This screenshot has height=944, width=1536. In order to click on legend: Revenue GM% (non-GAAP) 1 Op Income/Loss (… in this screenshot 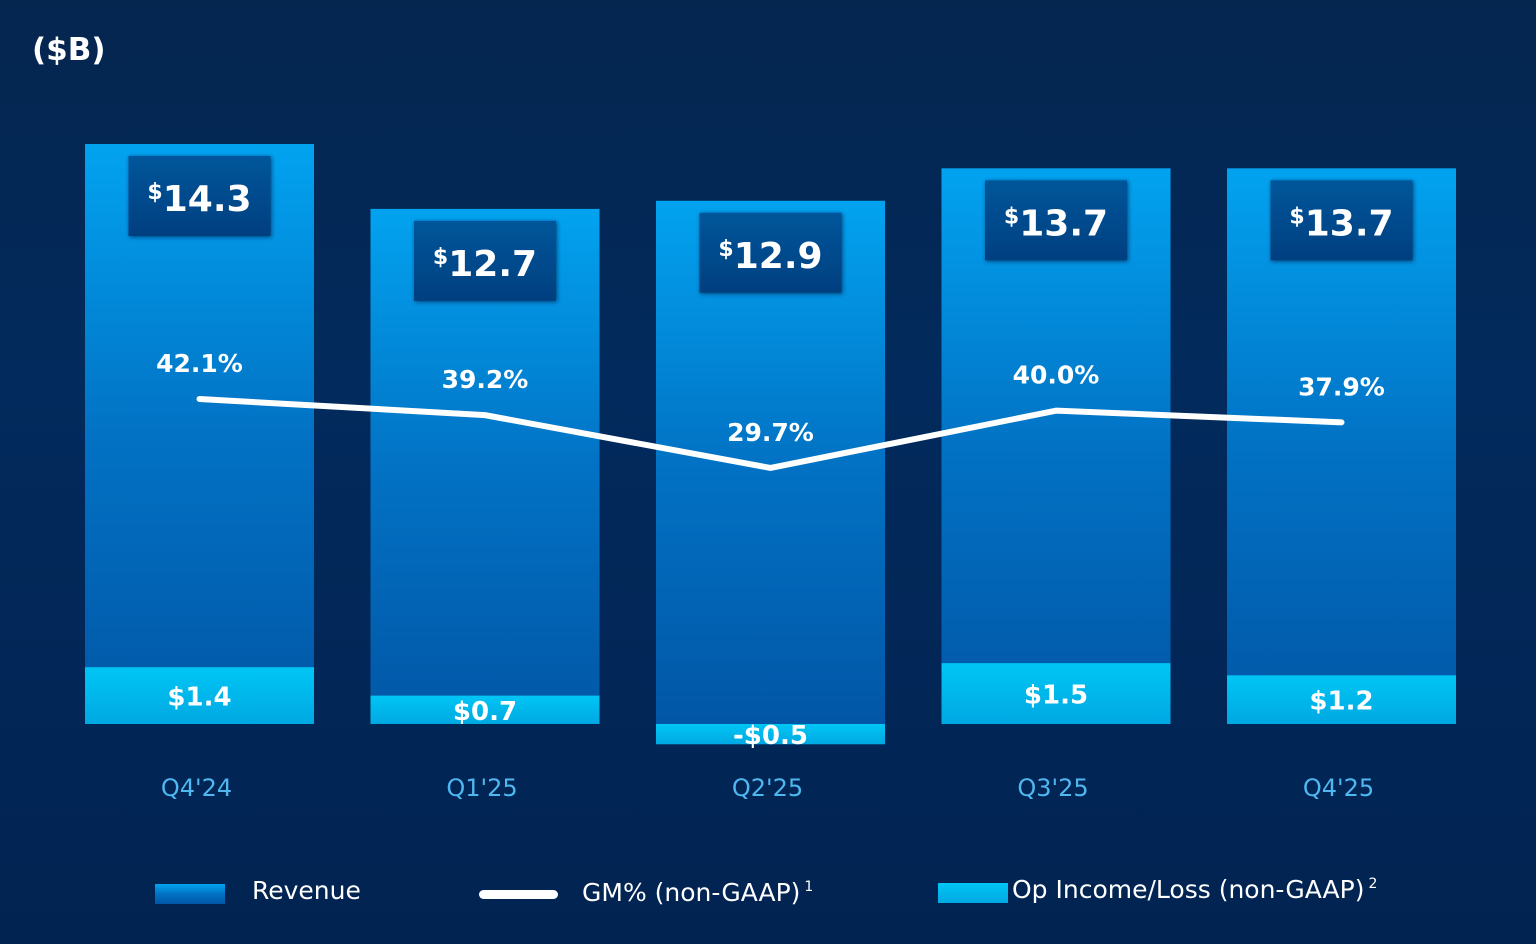, I will do `click(766, 891)`.